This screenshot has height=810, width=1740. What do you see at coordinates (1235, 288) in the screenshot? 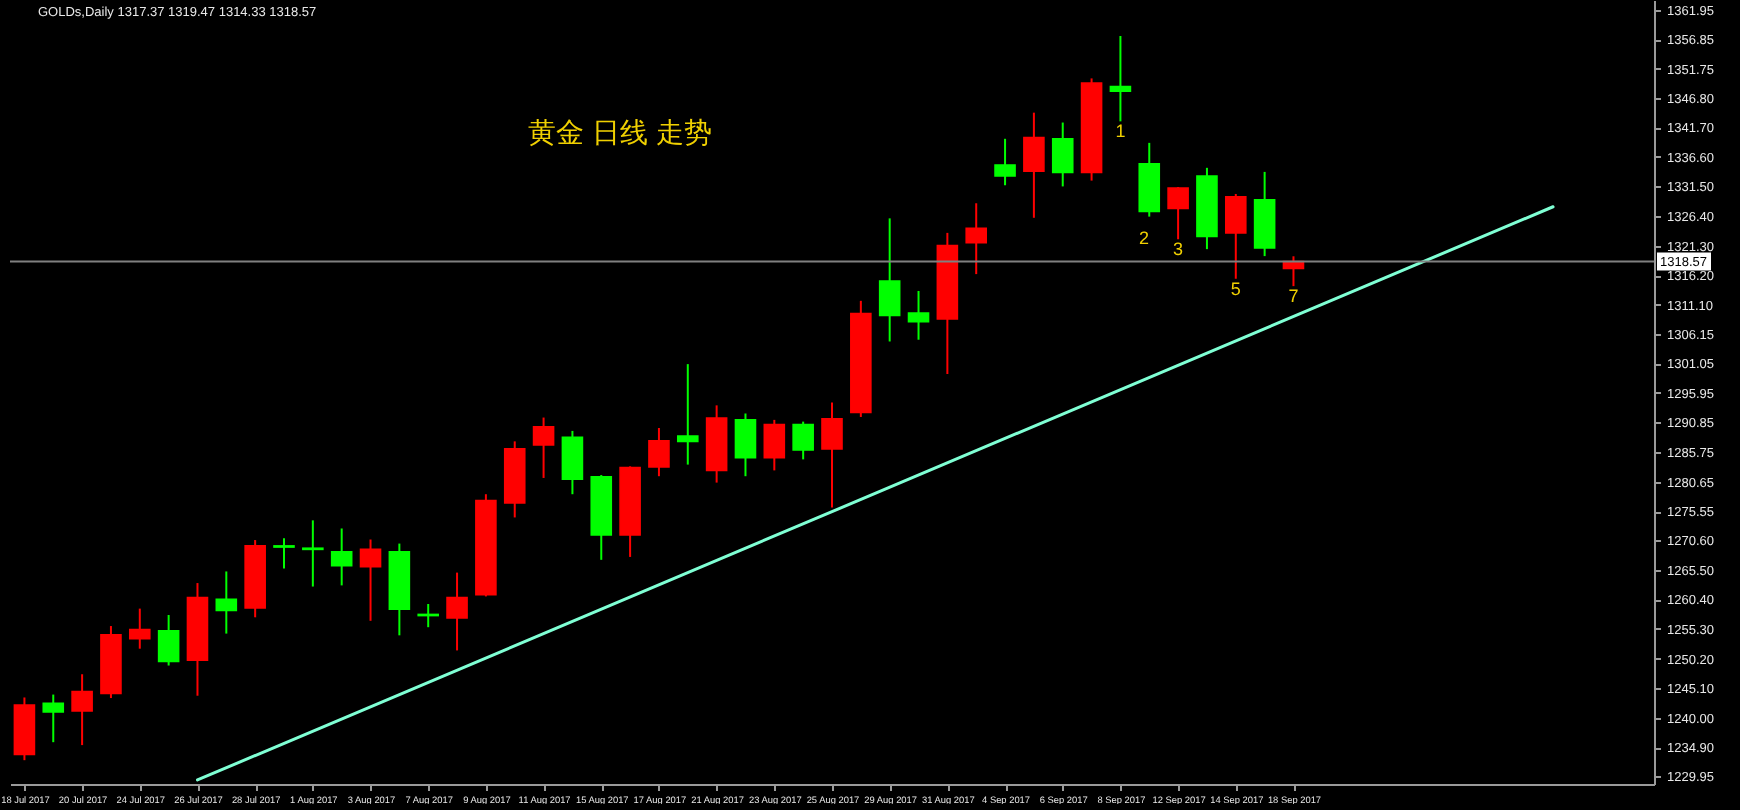
I see `annotation: 5` at bounding box center [1235, 288].